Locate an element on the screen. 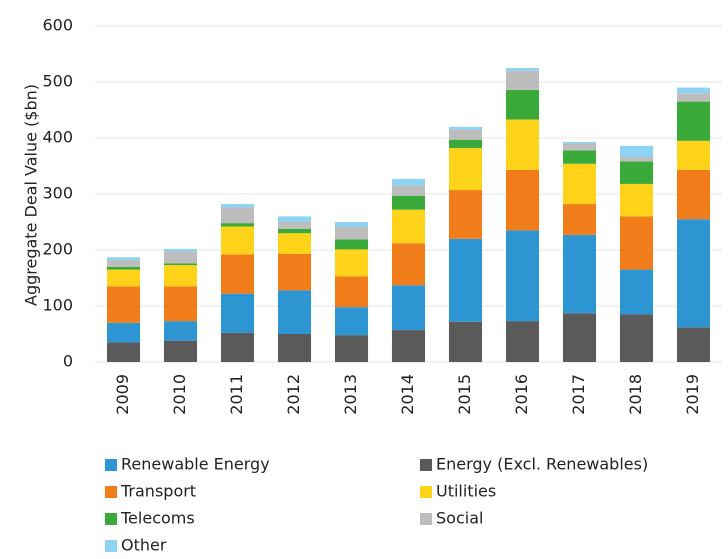  x-tick-label: 2019 is located at coordinates (692, 394).